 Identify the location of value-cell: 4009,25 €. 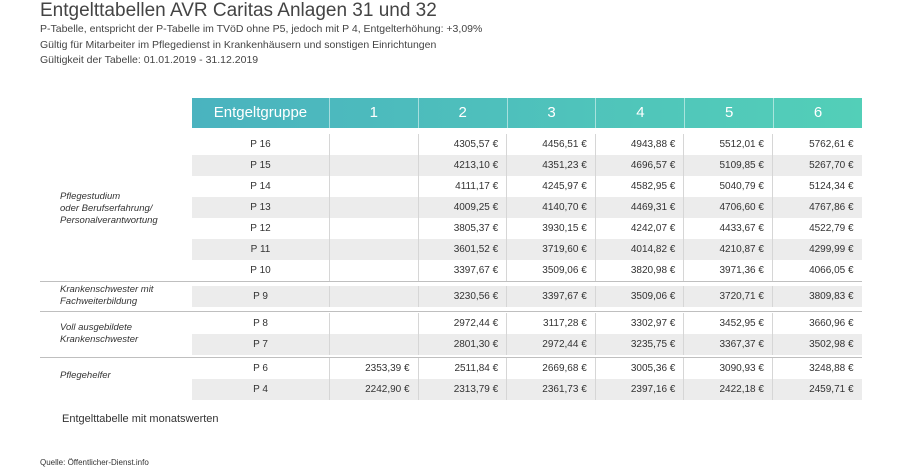
(463, 207).